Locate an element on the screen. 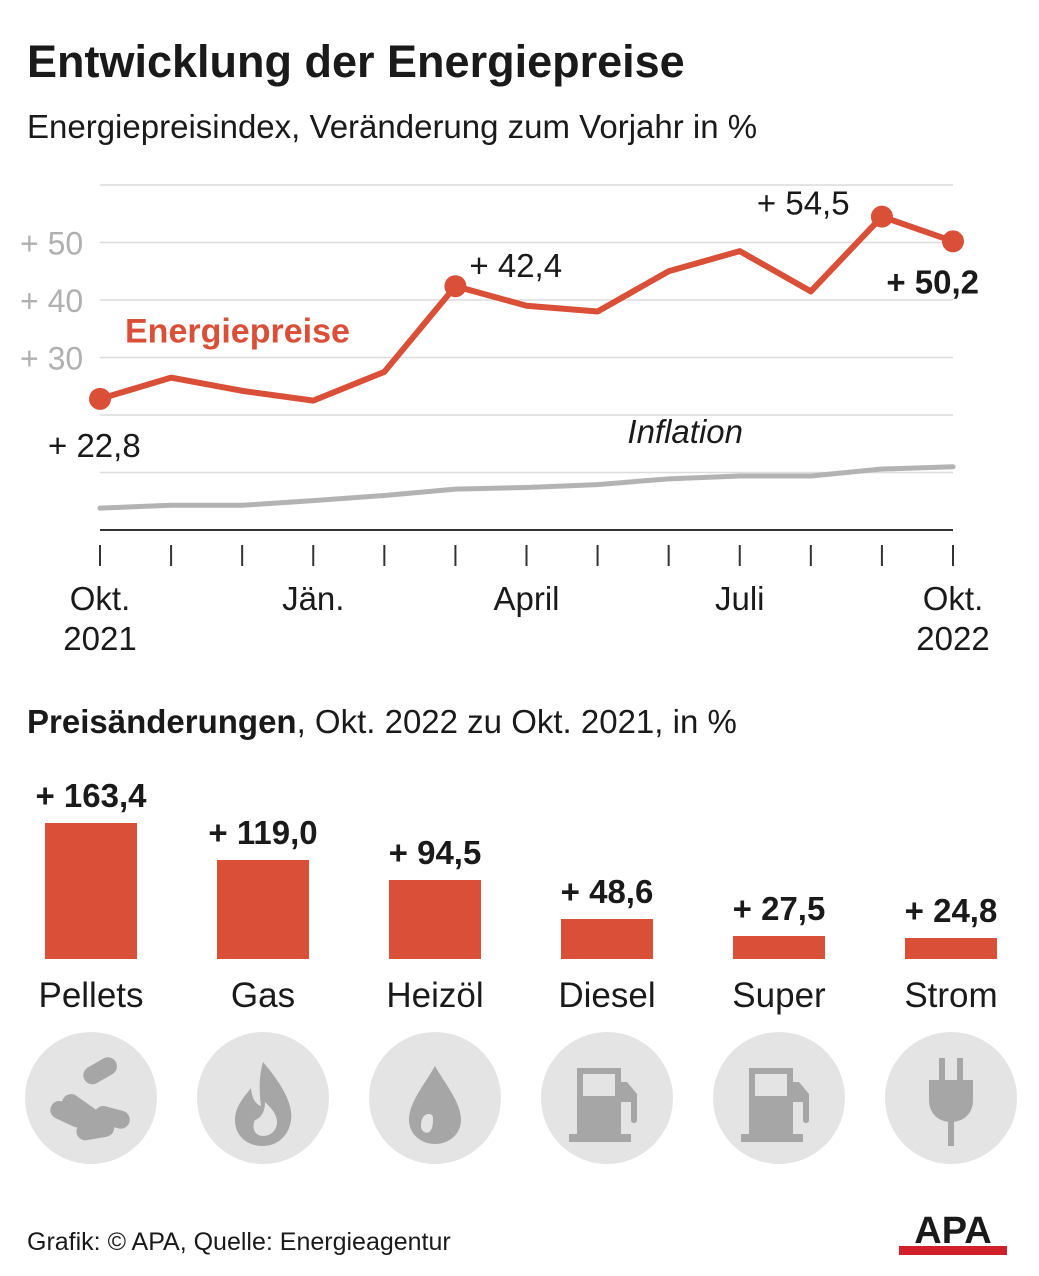 This screenshot has height=1276, width=1039. x-tick-label: 2021 is located at coordinates (99, 638).